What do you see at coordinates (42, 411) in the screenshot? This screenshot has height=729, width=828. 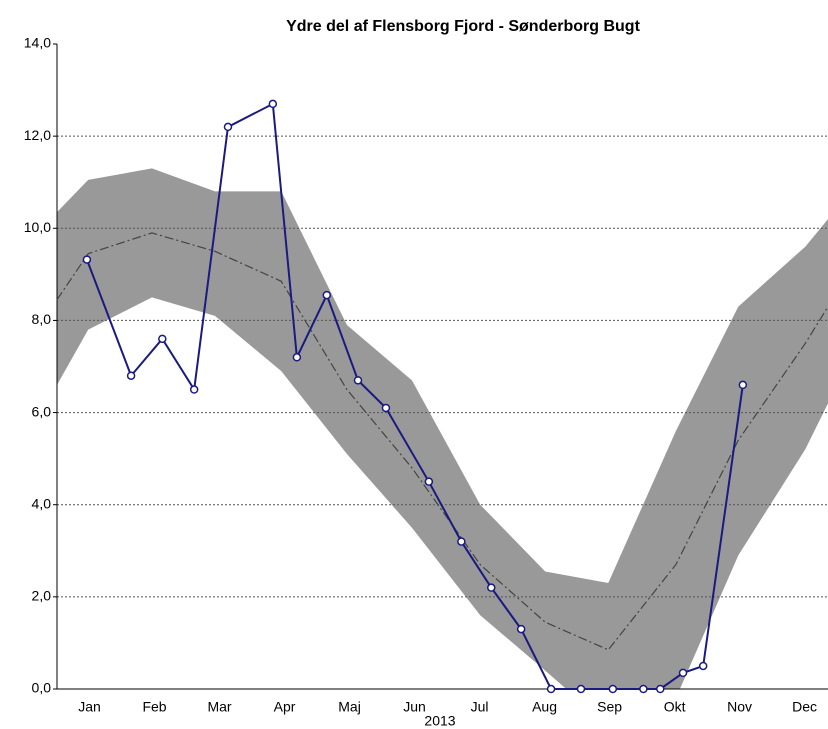 I see `y-tick-label: 6,0` at bounding box center [42, 411].